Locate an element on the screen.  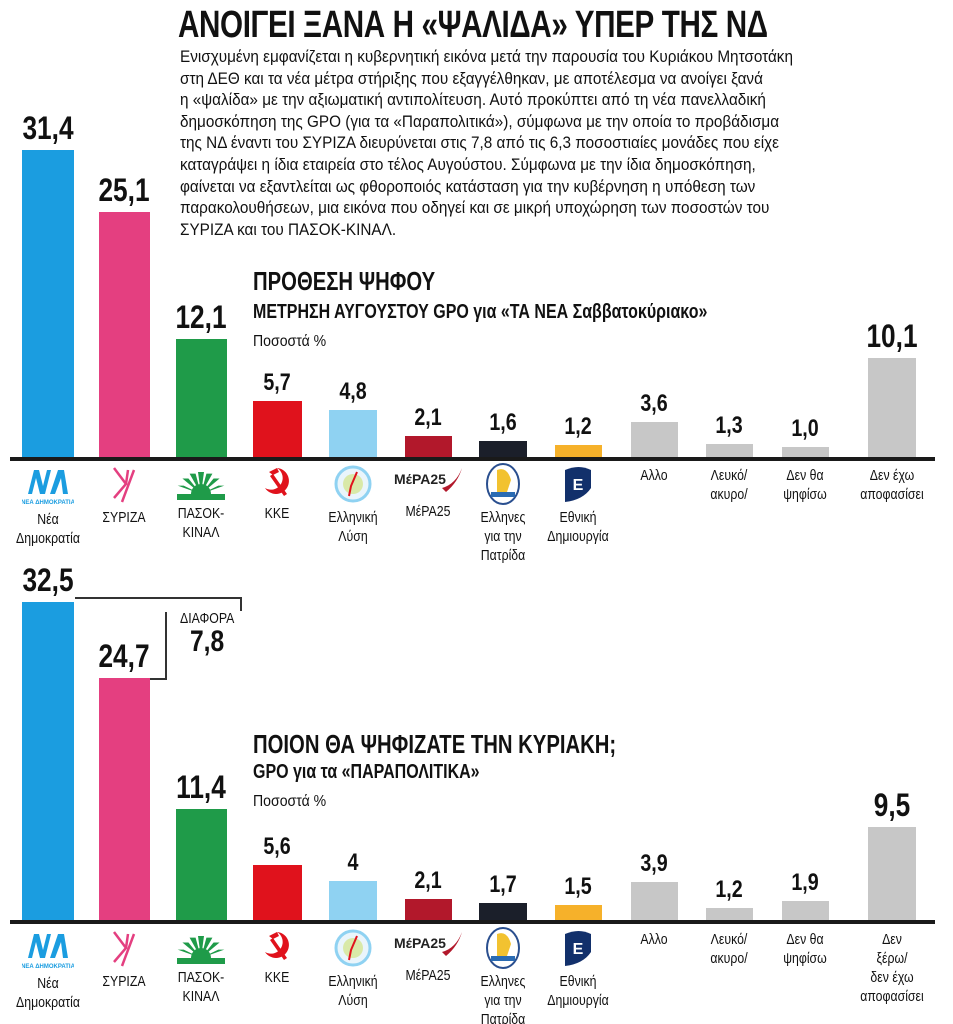
value-label-ellines: 1,6 is located at coordinates (503, 423).